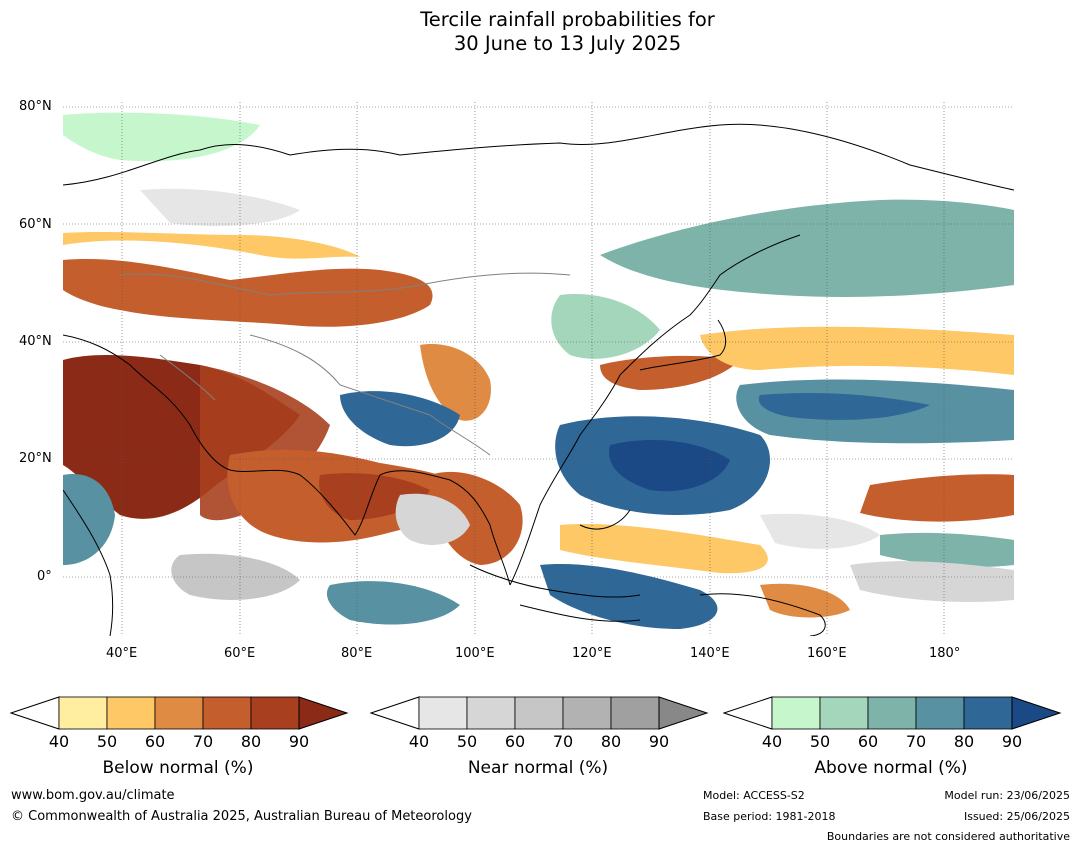 The width and height of the screenshot is (1081, 850). Describe the element at coordinates (891, 768) in the screenshot. I see `above-normal-title: Above normal (%)` at that location.